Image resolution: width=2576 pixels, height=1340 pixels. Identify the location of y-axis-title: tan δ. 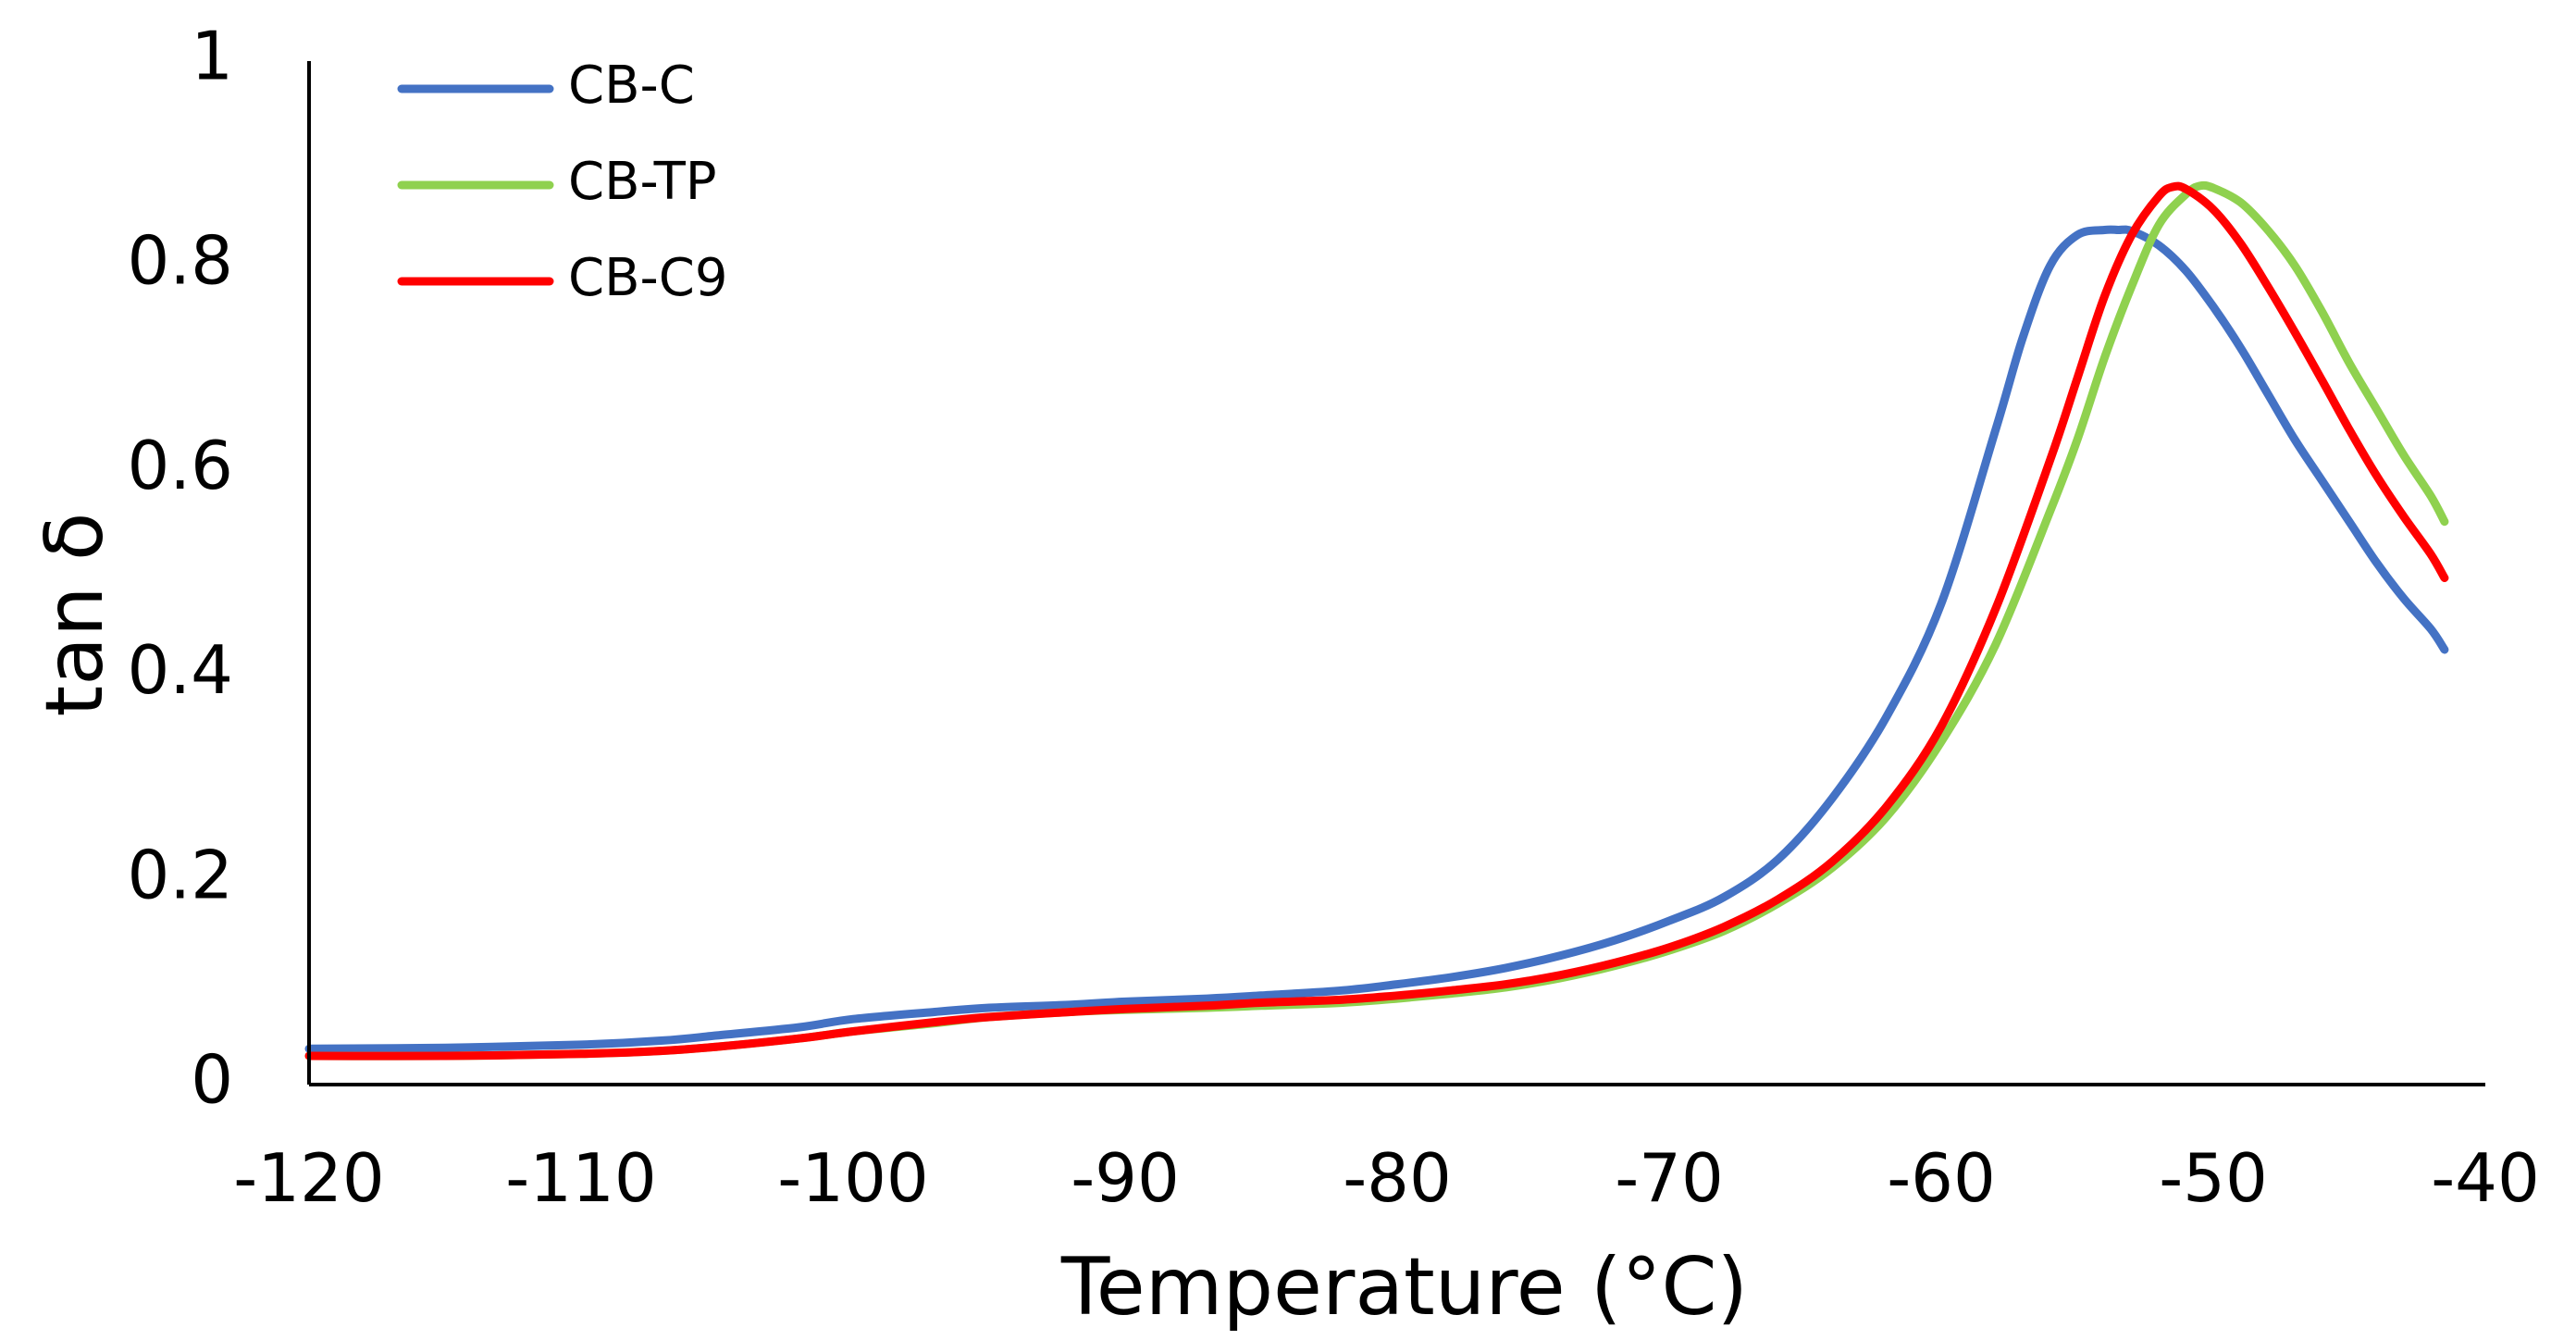
(75, 615).